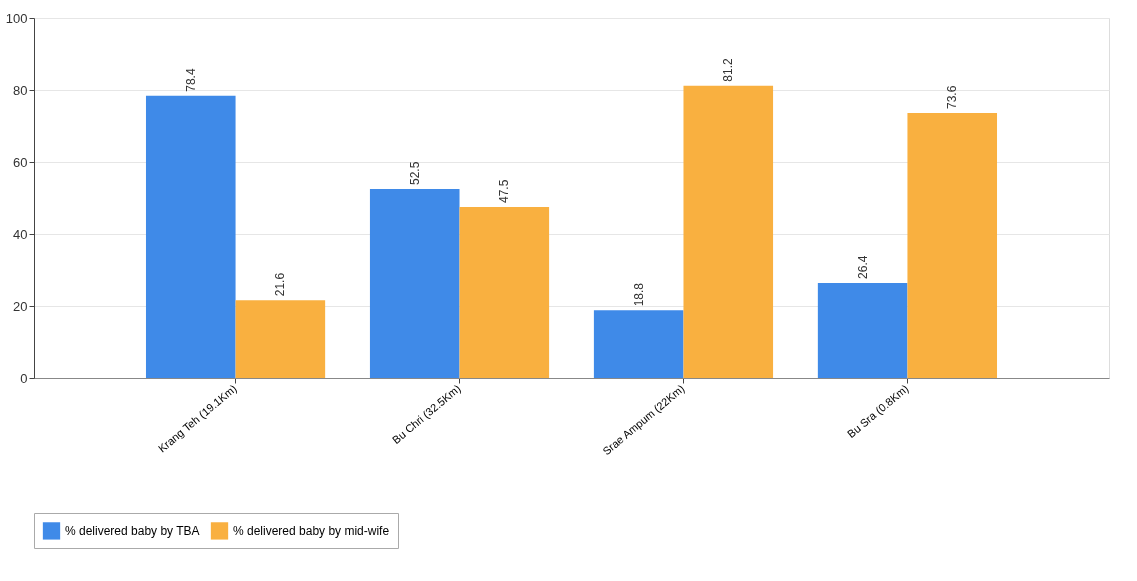 The height and width of the screenshot is (581, 1137). I want to click on y-tick-label: 40, so click(20, 234).